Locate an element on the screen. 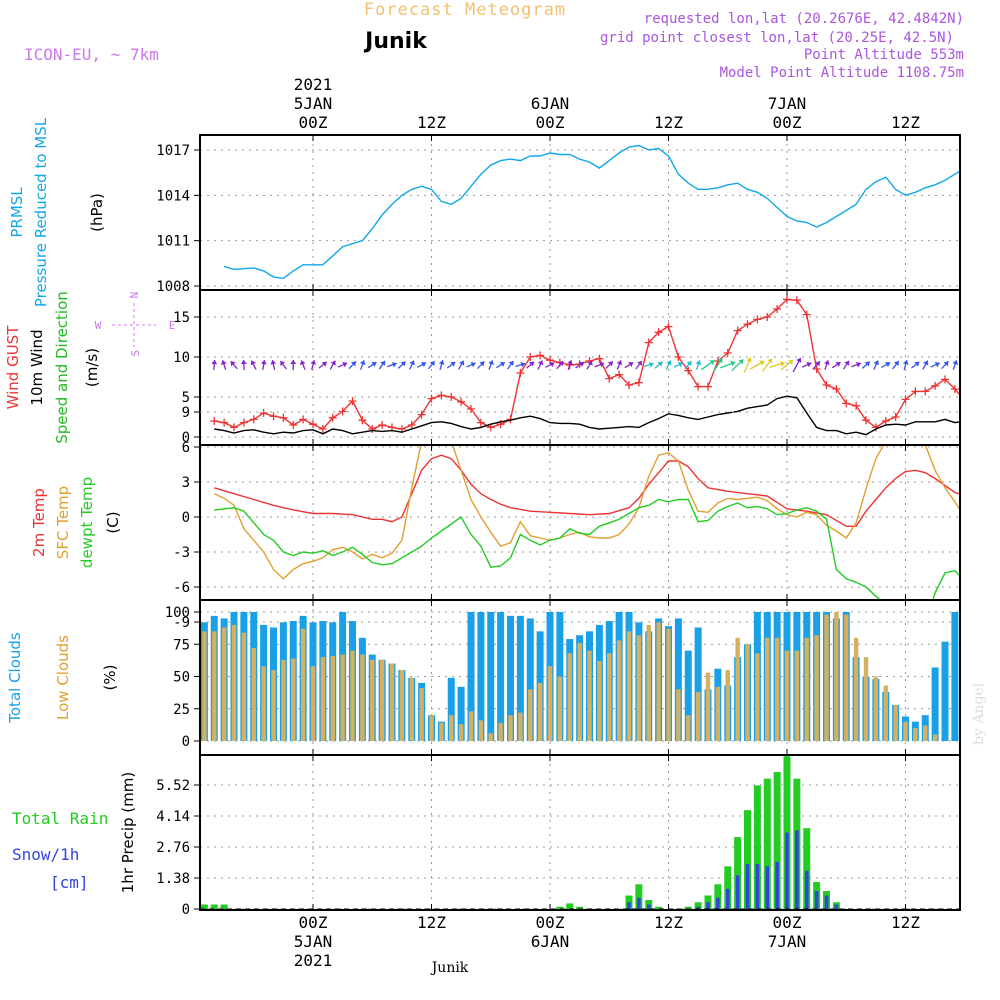 The width and height of the screenshot is (1000, 1000). y-tick-label: -9 is located at coordinates (181, 623).